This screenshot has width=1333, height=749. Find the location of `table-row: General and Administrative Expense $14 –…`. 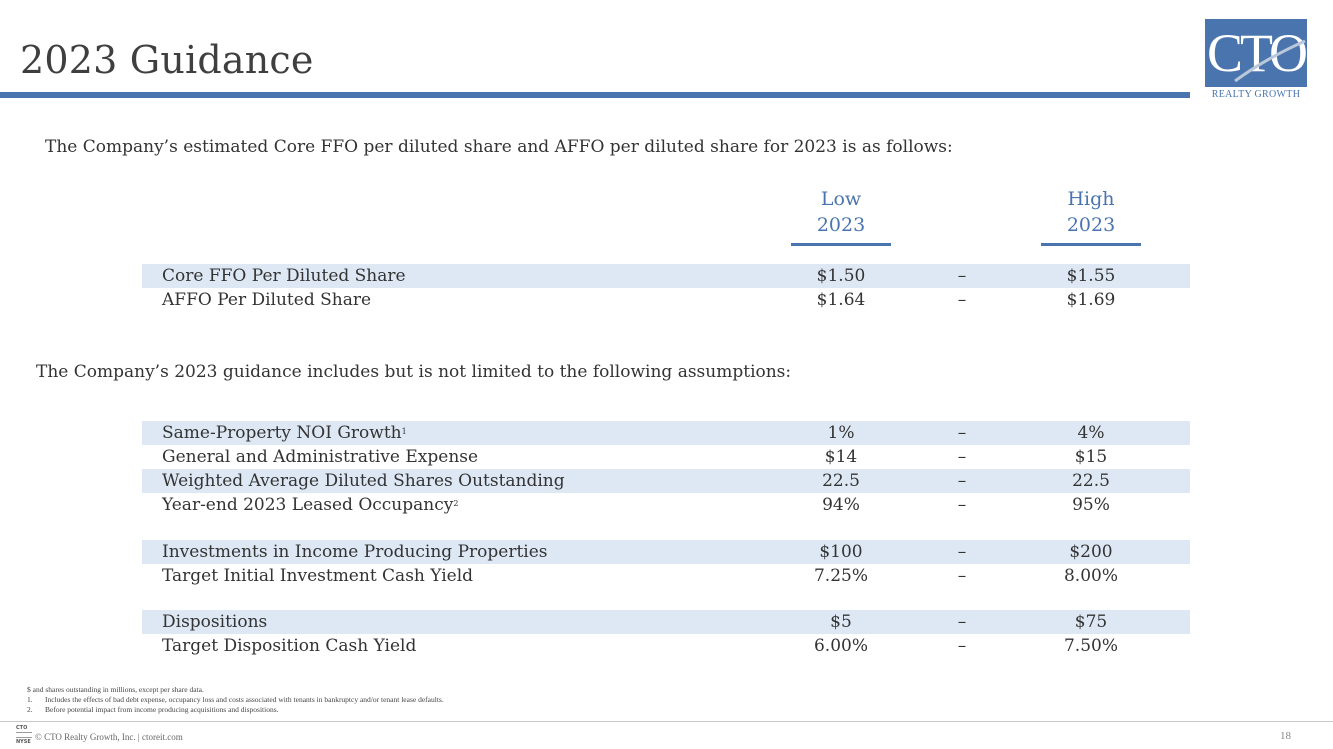

table-row: General and Administrative Expense $14 –… is located at coordinates (666, 457).